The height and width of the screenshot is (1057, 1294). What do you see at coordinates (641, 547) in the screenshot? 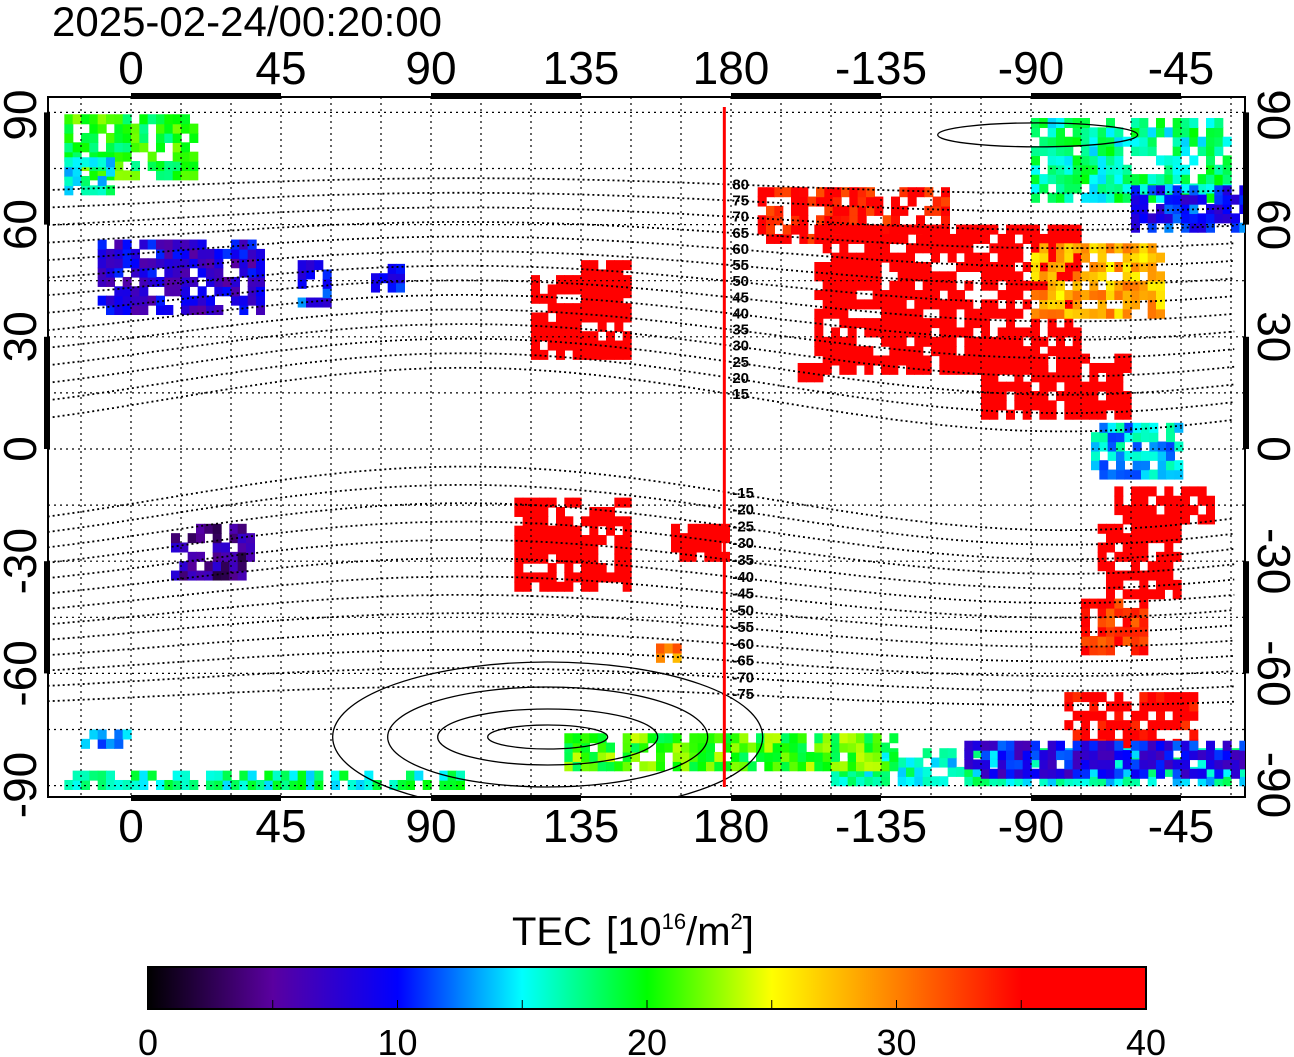
I see `mlat-contour` at bounding box center [641, 547].